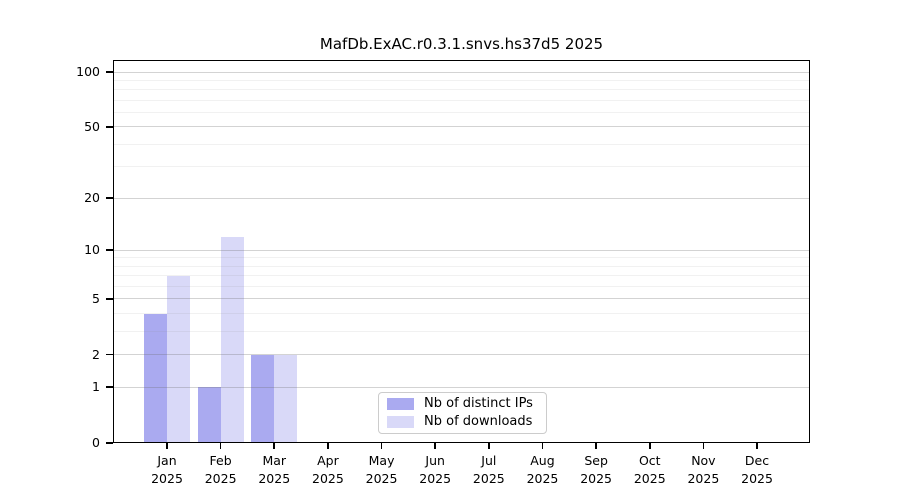 The width and height of the screenshot is (900, 500). I want to click on x-tick-label-jan: Jan 2025, so click(167, 469).